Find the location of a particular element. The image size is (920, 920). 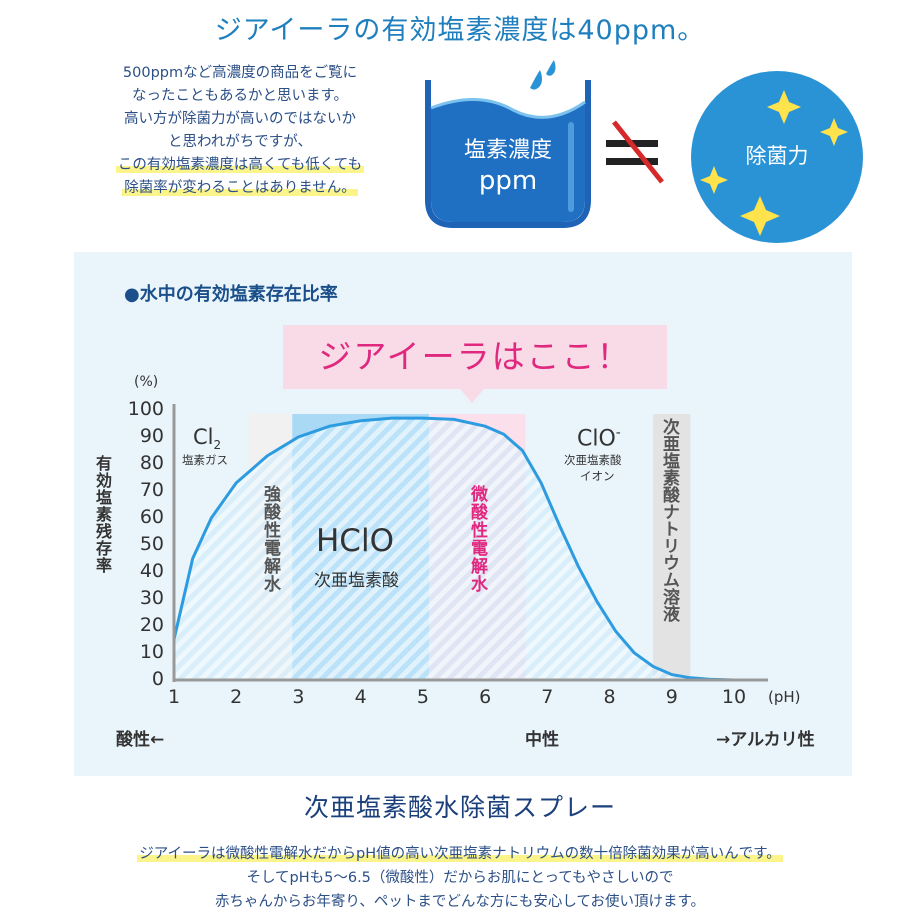

page-title: ジアイーラの有効塩素濃度は40ppm。 is located at coordinates (460, 30).